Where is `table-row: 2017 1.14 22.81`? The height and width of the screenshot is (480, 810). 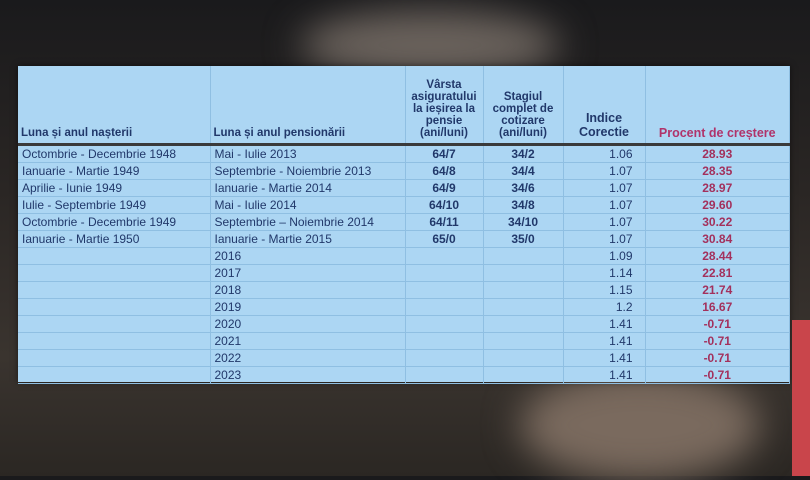 table-row: 2017 1.14 22.81 is located at coordinates (404, 273).